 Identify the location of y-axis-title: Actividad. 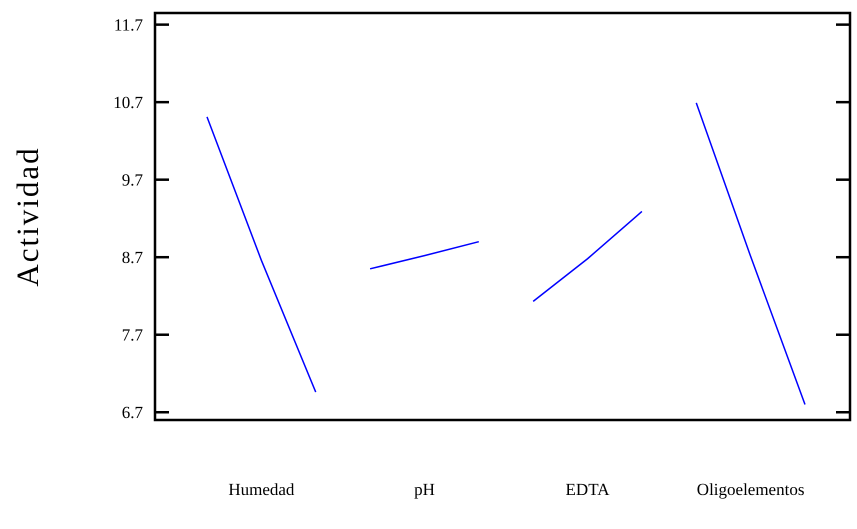
(27, 216).